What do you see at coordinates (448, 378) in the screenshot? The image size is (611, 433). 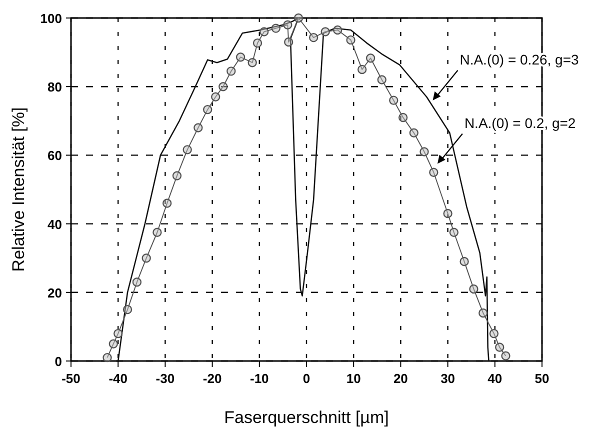 I see `x-tick-label: 30` at bounding box center [448, 378].